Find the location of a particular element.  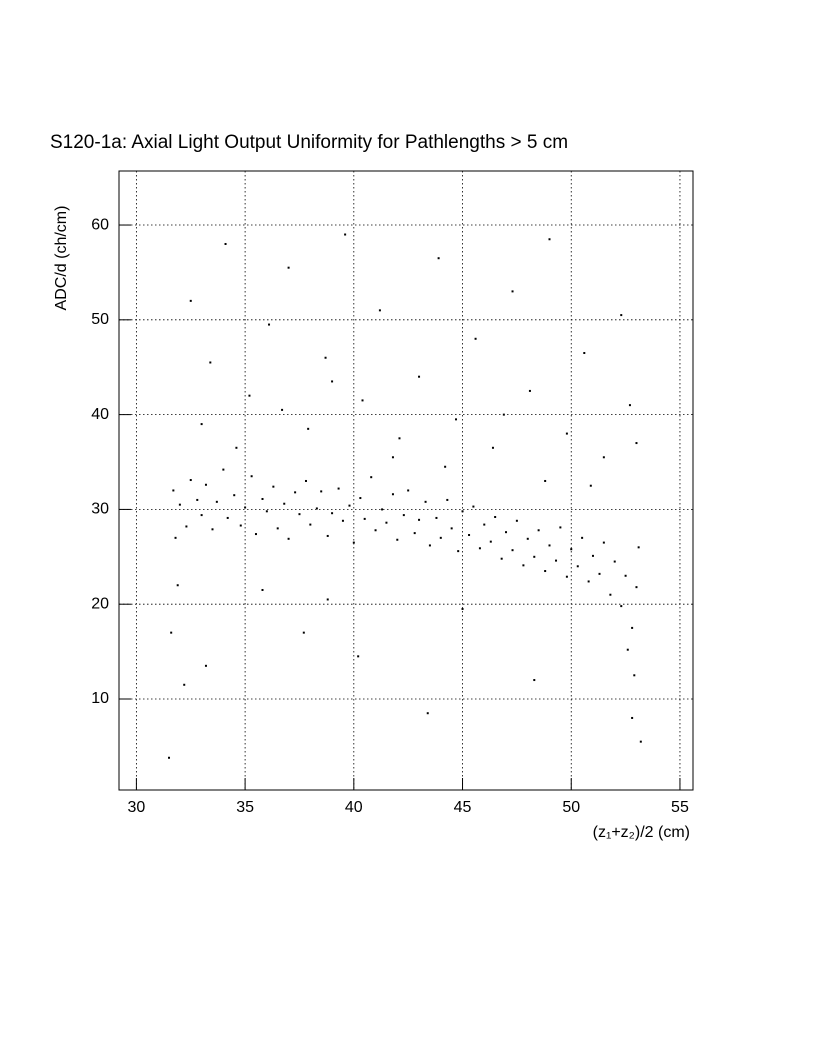

y-tick-label: 60 is located at coordinates (100, 224).